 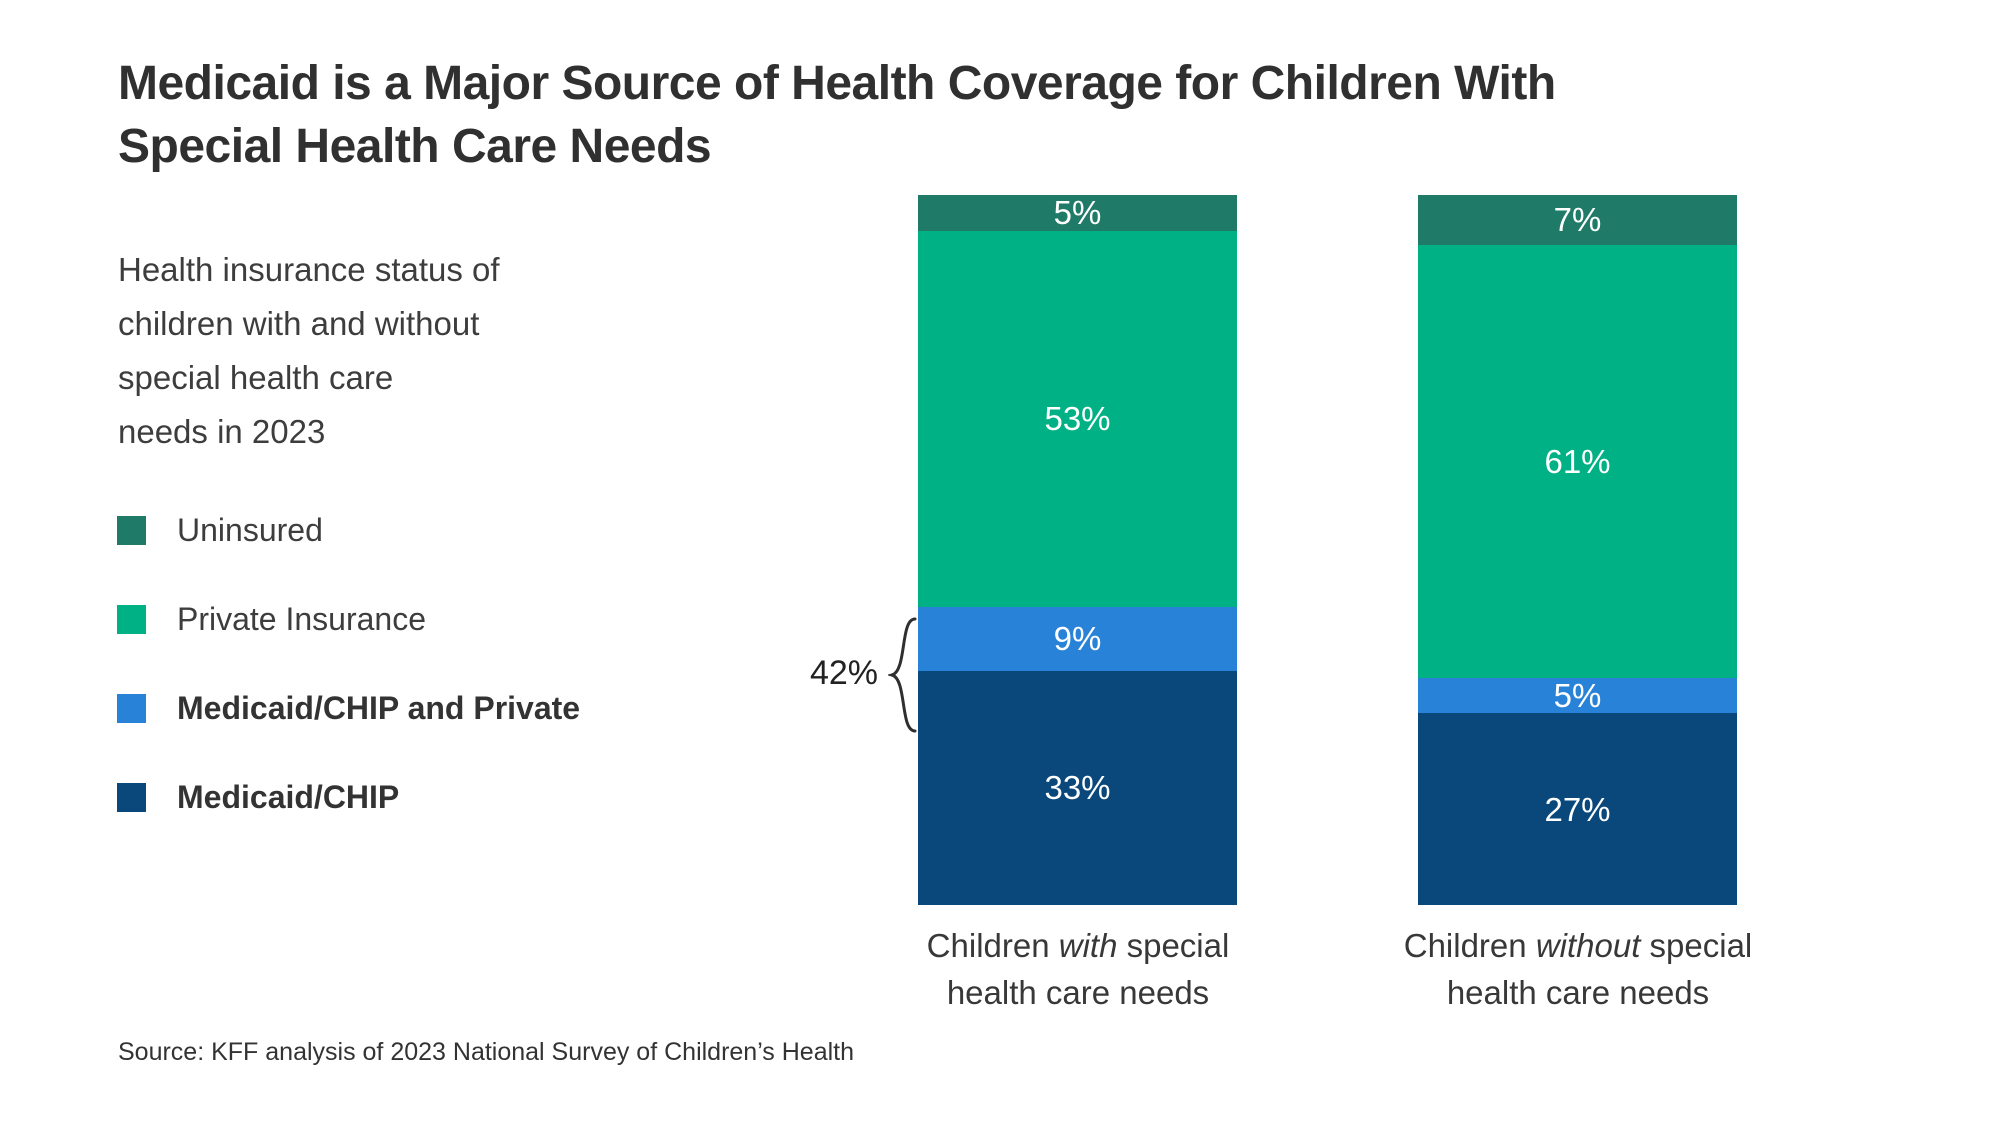 I want to click on bar-segment-value-label: 7%, so click(x=1577, y=220).